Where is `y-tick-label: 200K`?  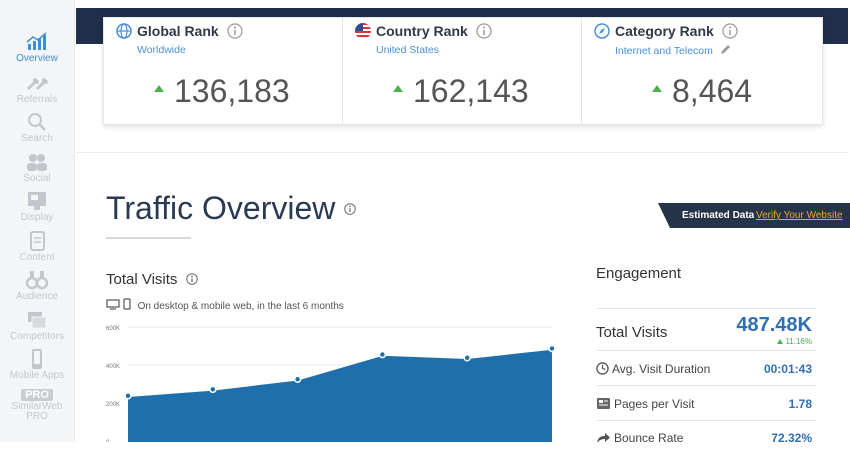
y-tick-label: 200K is located at coordinates (113, 405).